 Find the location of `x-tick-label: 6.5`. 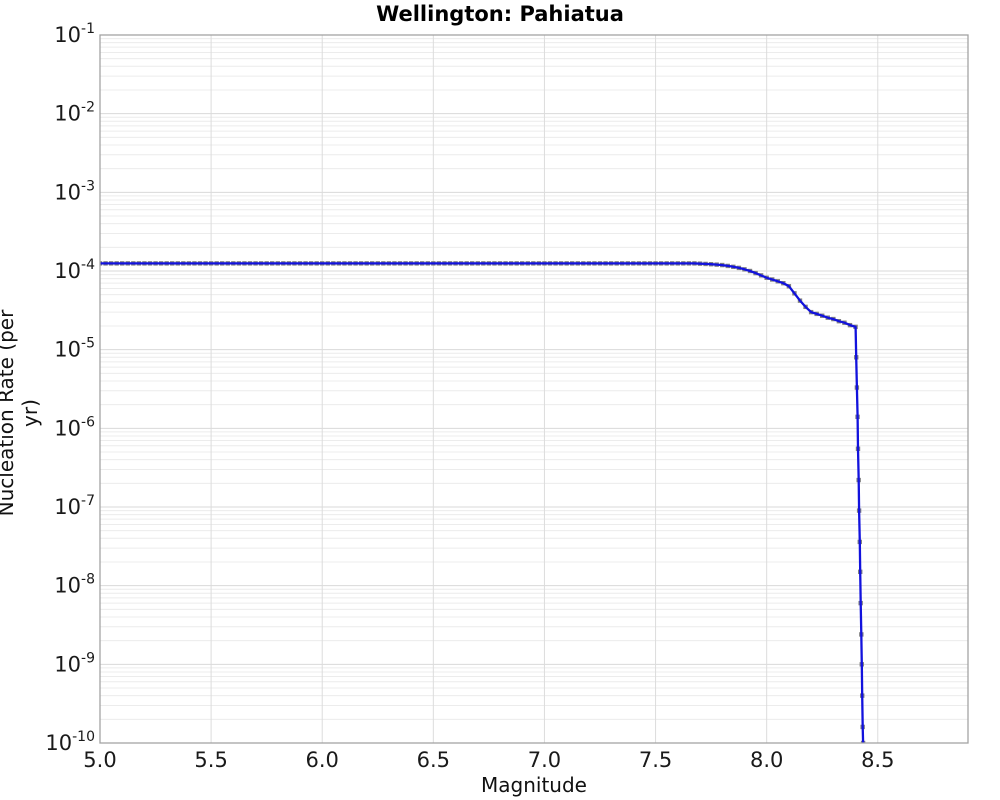

x-tick-label: 6.5 is located at coordinates (433, 760).